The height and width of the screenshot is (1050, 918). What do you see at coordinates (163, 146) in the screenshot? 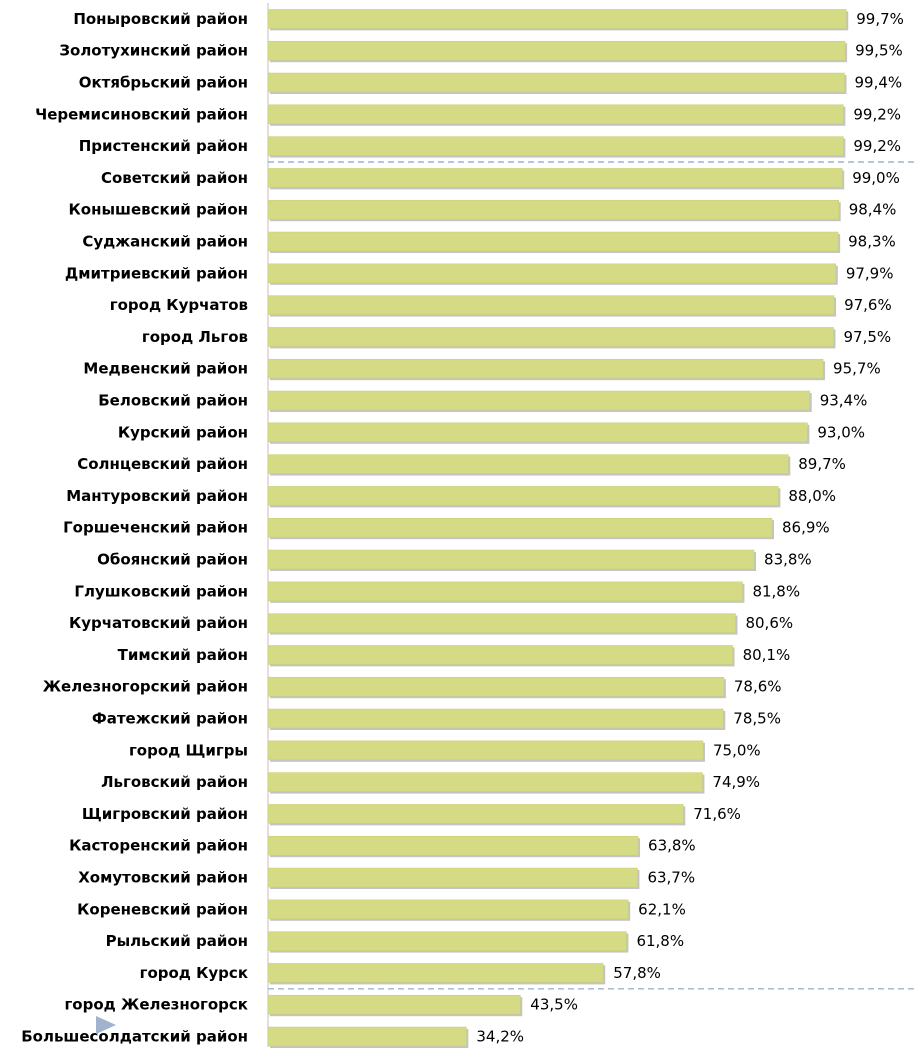
I see `category-label: Пристенский район` at bounding box center [163, 146].